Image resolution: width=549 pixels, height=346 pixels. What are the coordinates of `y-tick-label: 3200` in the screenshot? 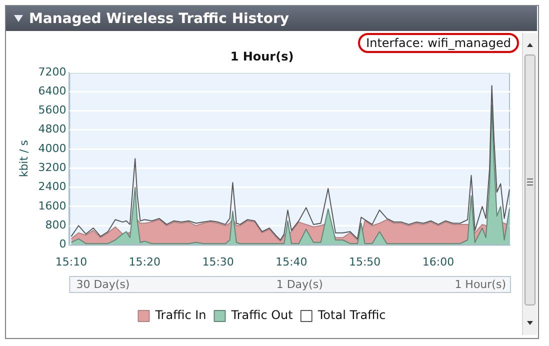 It's located at (52, 167).